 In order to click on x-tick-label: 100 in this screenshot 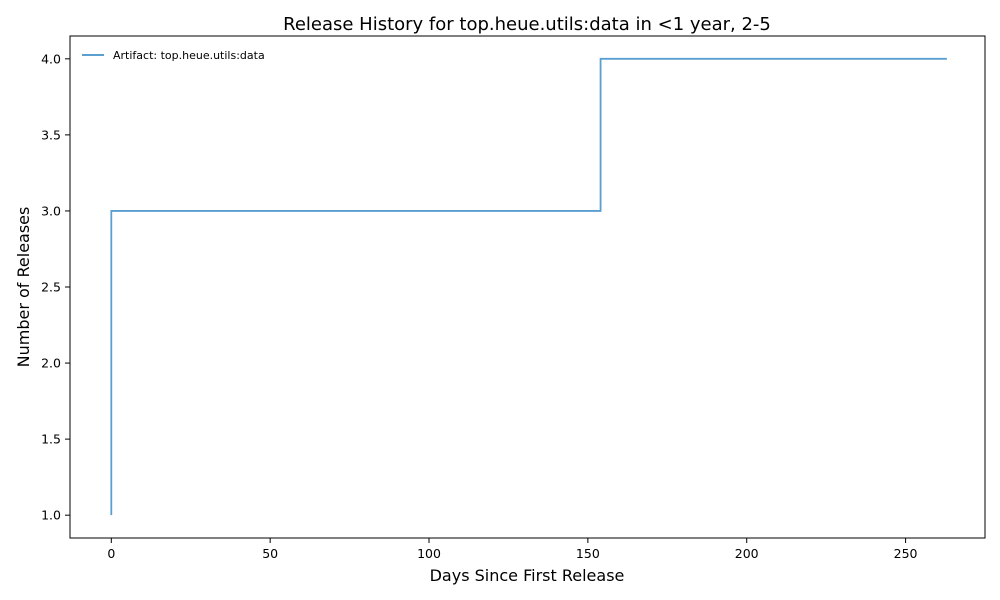, I will do `click(429, 553)`.